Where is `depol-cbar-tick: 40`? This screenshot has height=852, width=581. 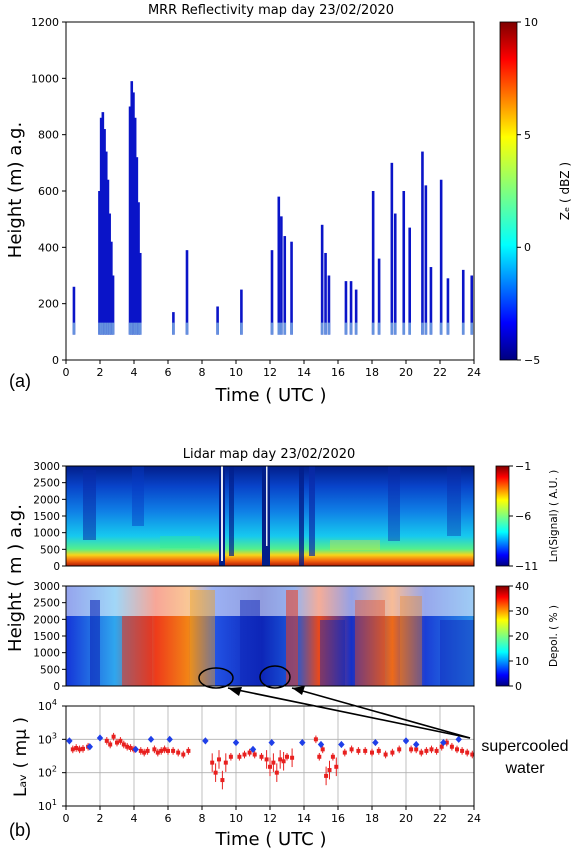 depol-cbar-tick: 40 is located at coordinates (522, 586).